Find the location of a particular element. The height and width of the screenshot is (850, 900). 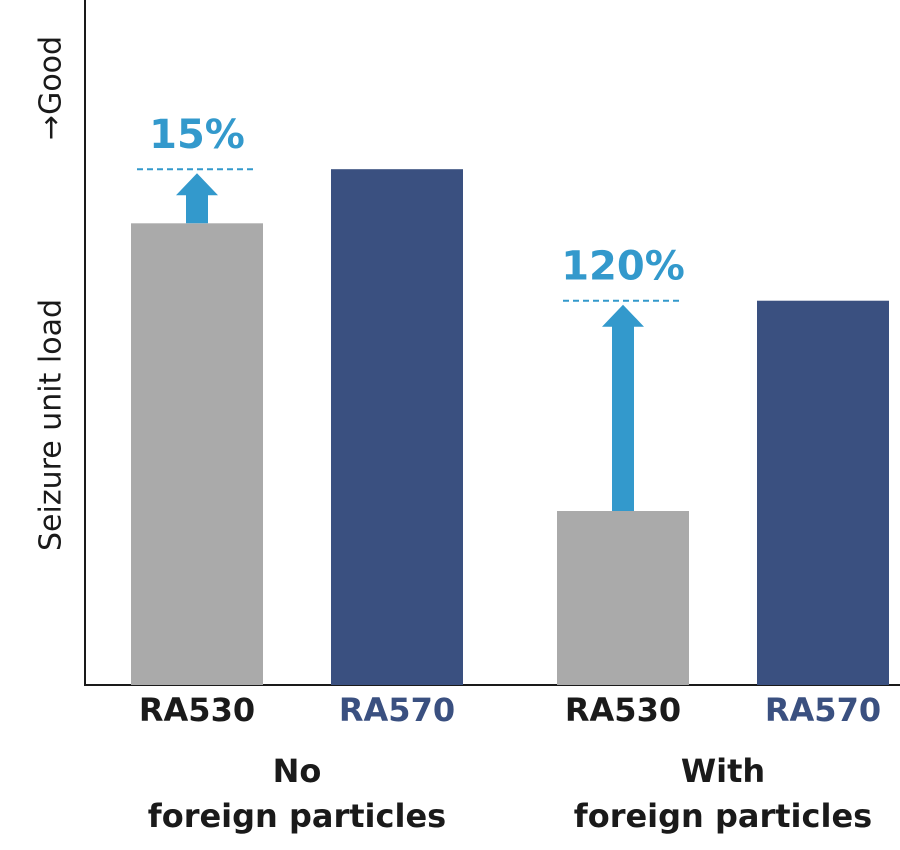

improvement-label: 15% is located at coordinates (197, 135).